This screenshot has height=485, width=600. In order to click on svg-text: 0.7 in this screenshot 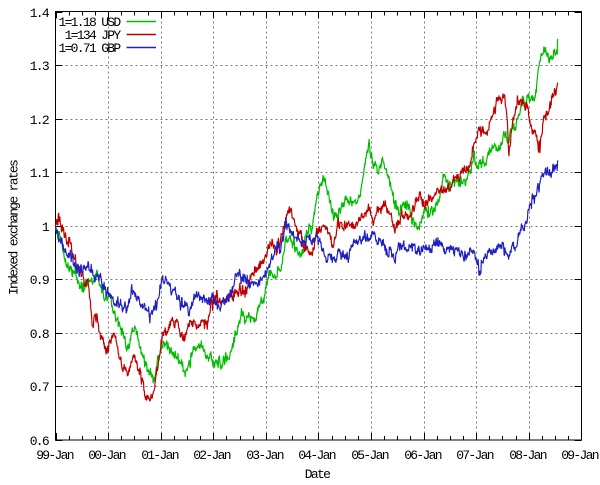, I will do `click(39, 387)`.